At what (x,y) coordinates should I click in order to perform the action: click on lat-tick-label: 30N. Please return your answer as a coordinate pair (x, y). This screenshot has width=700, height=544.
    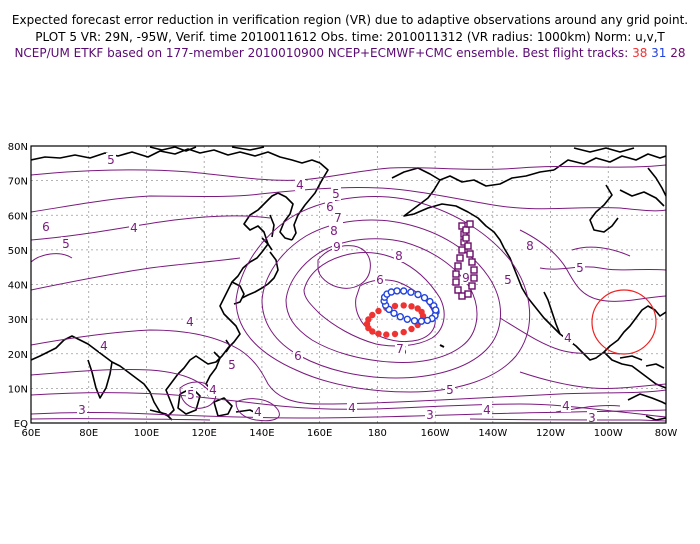
    Looking at the image, I should click on (18, 320).